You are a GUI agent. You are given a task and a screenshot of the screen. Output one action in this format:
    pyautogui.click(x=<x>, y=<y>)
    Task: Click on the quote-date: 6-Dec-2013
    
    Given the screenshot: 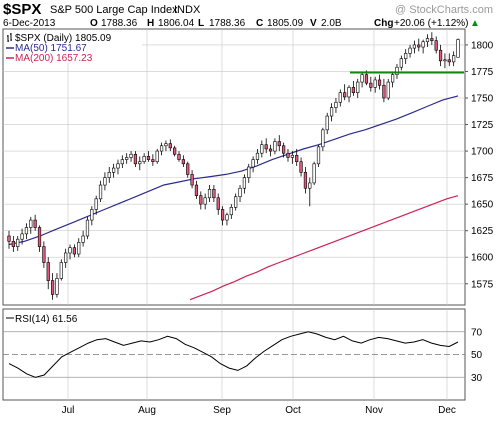 What is the action you would take?
    pyautogui.click(x=29, y=23)
    